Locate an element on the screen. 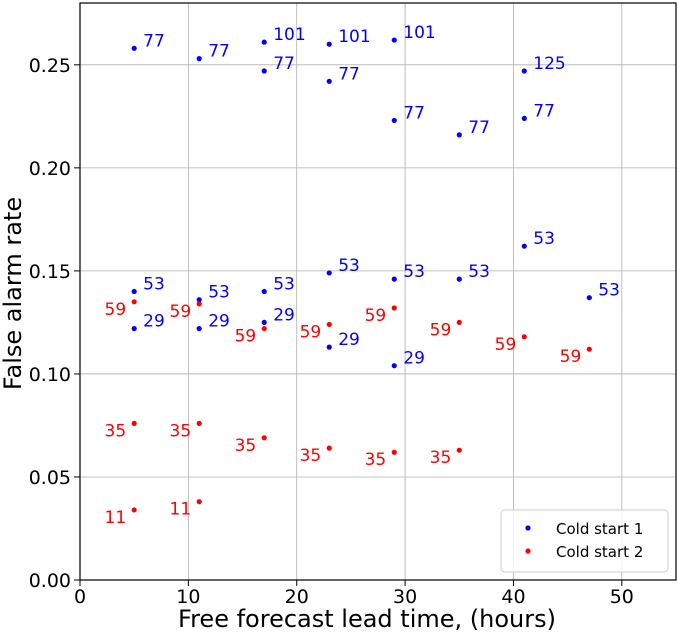 The image size is (678, 637). x-tick-label: 0 is located at coordinates (80, 597).